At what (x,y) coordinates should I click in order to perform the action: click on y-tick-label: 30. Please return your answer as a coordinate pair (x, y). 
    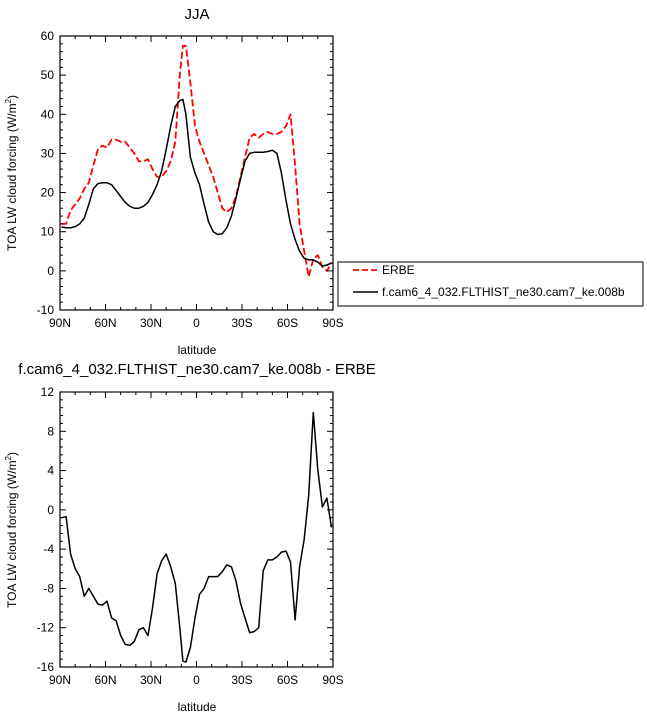
    Looking at the image, I should click on (48, 153).